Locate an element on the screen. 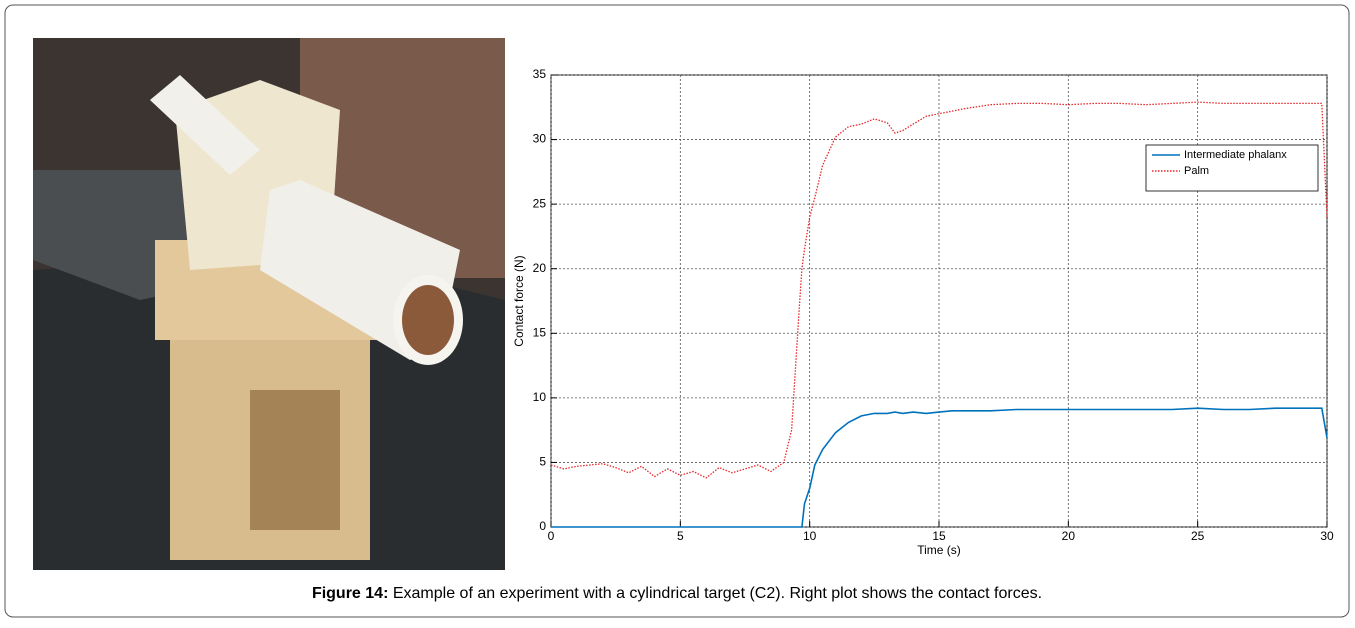 This screenshot has width=1355, height=628. caption-label: Figure 14: is located at coordinates (350, 593).